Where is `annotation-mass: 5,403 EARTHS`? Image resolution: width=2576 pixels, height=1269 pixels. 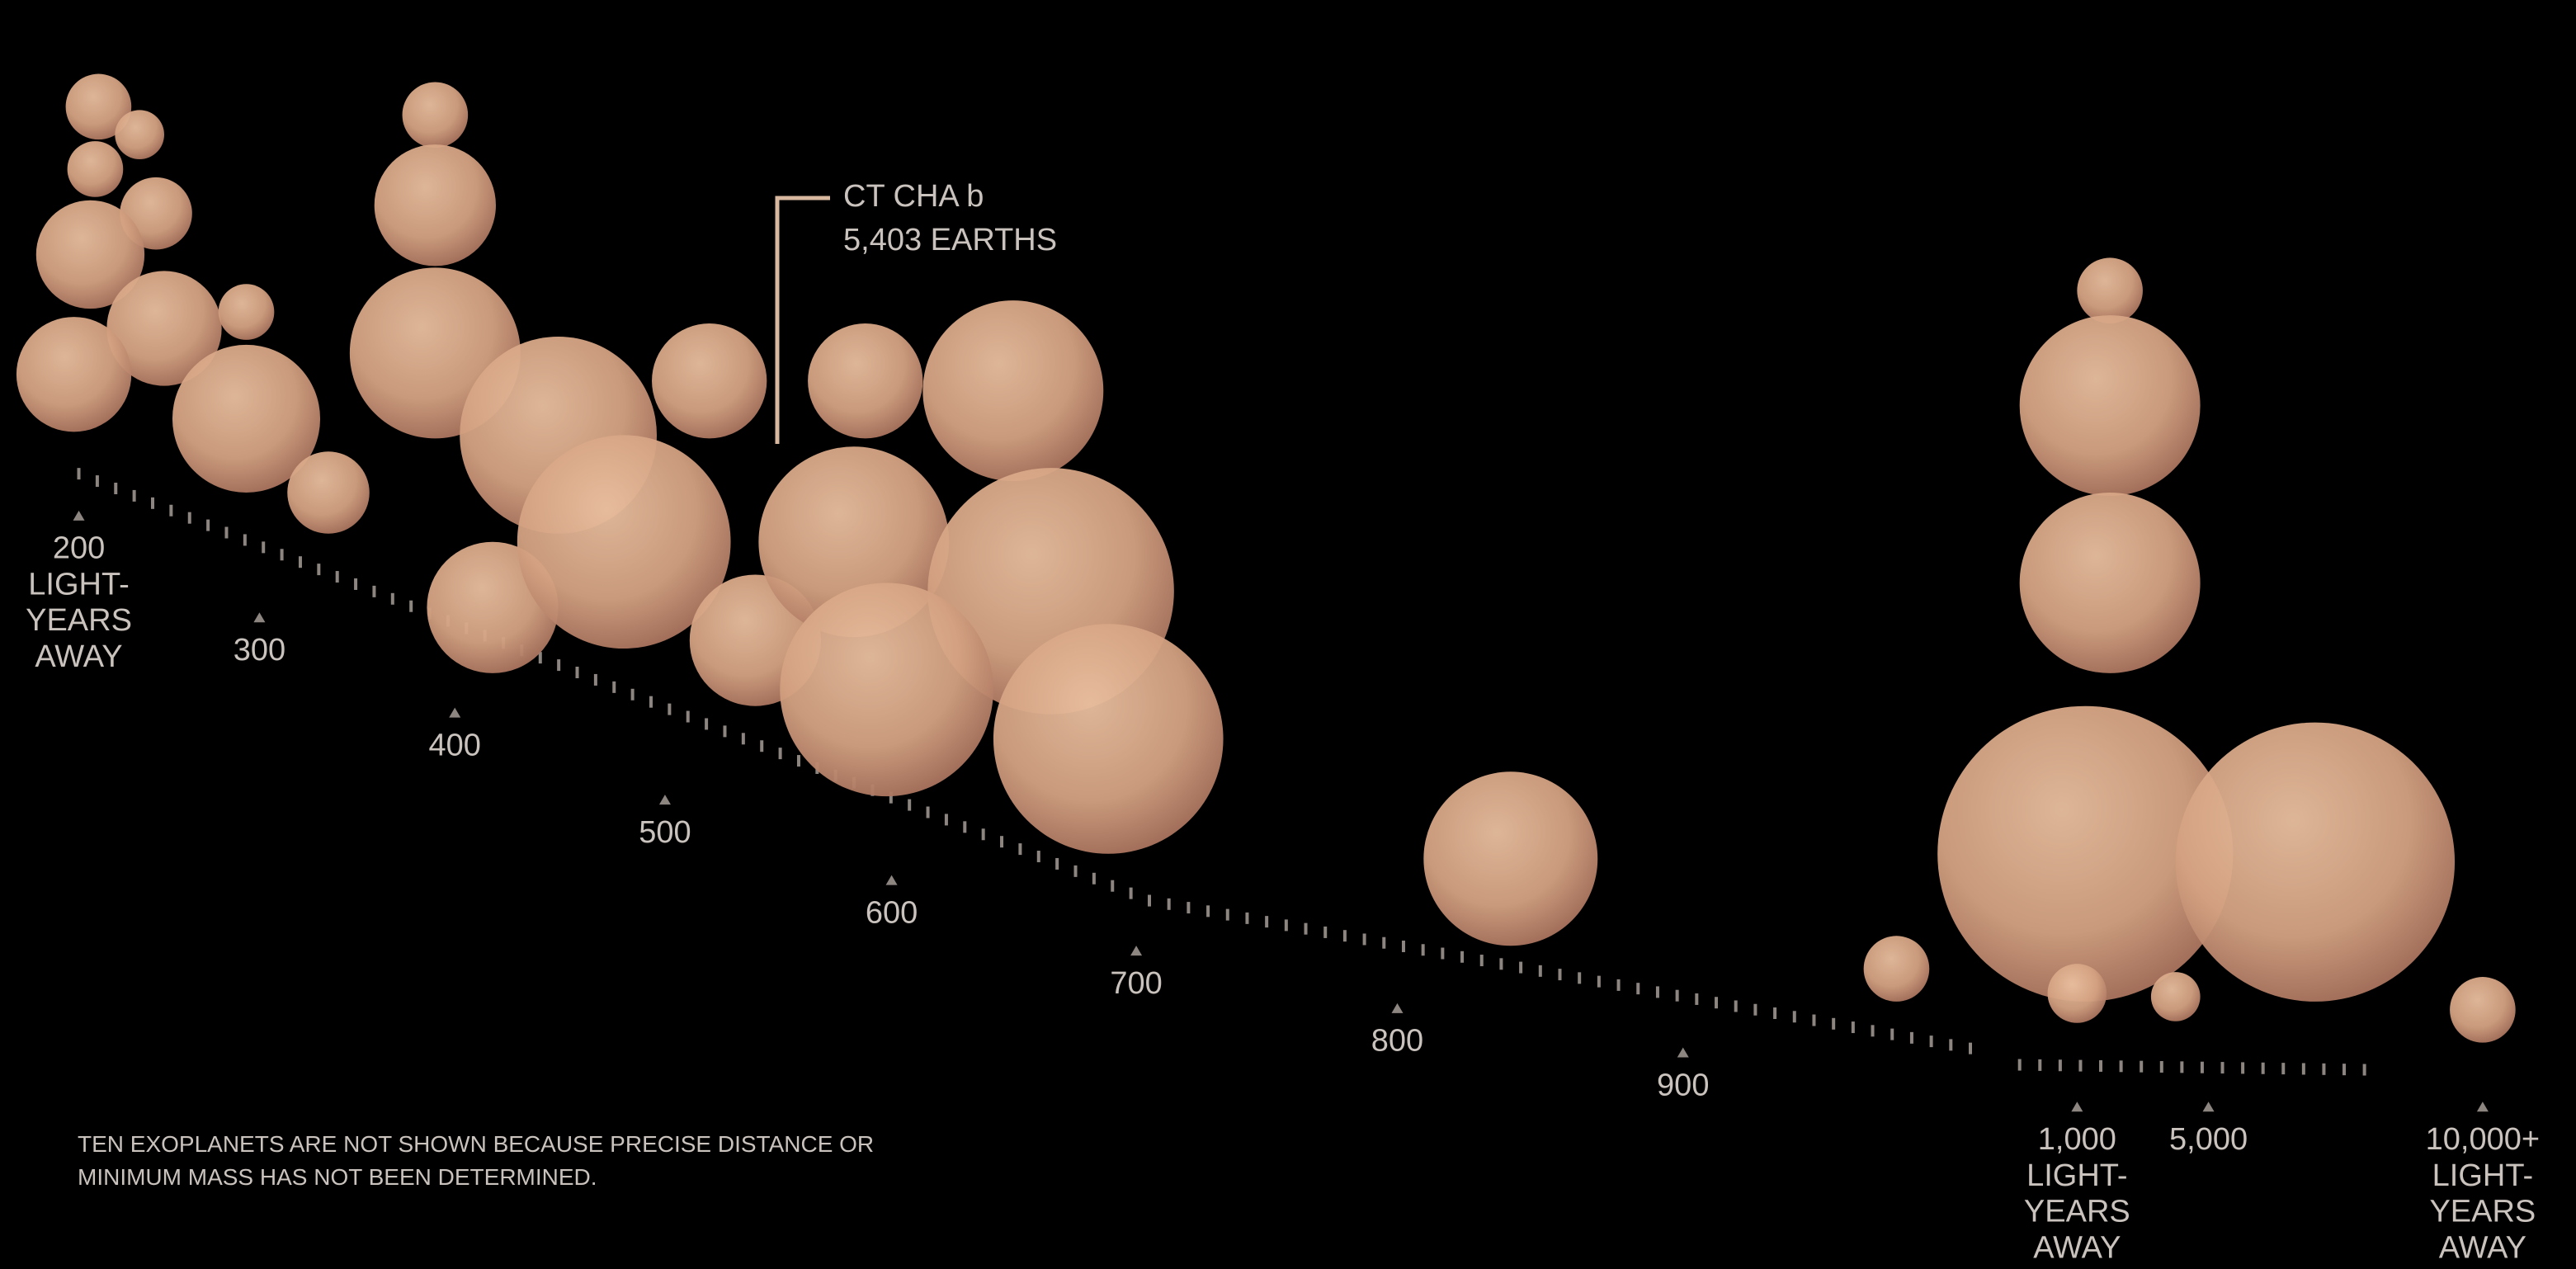
annotation-mass: 5,403 EARTHS is located at coordinates (950, 240).